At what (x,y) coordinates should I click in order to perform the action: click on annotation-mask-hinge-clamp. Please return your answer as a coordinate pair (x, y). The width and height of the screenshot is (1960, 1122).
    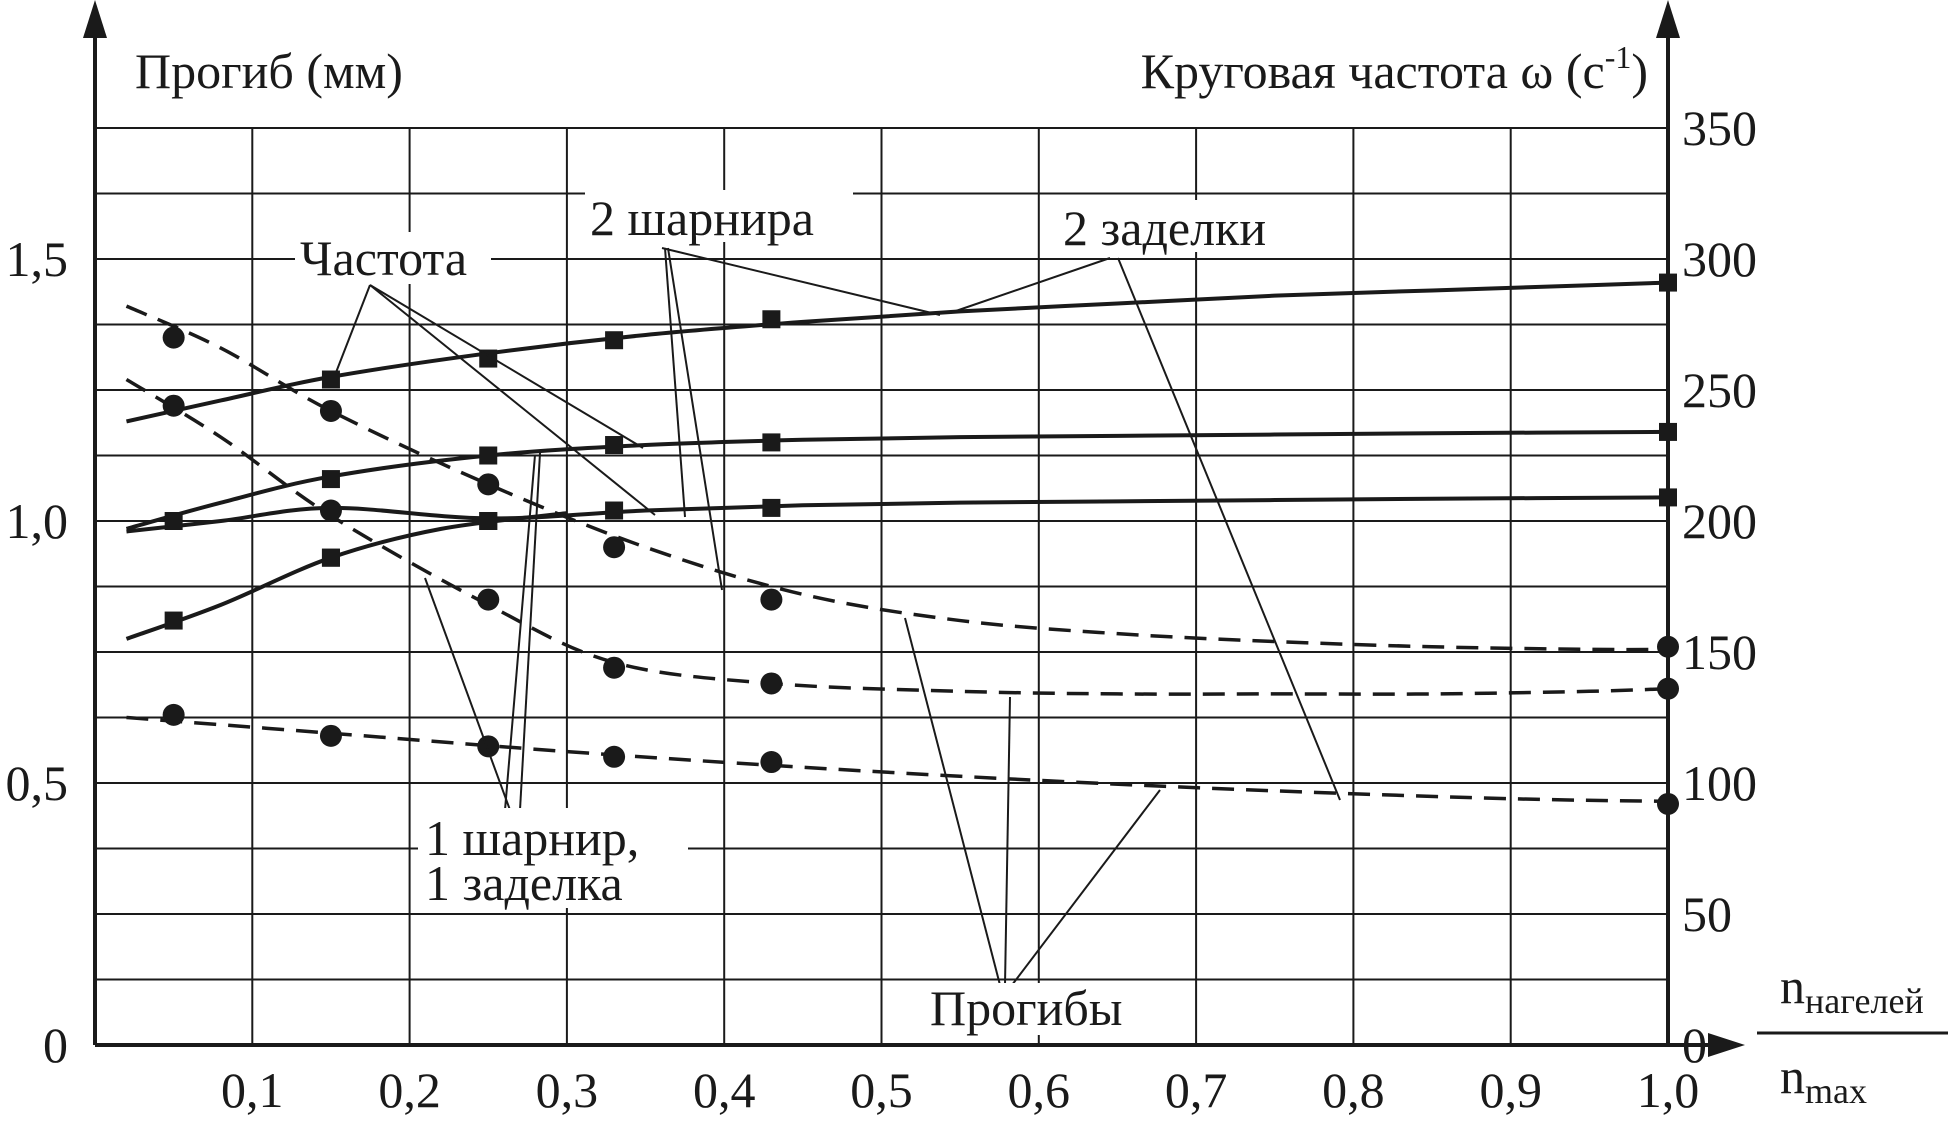
    Looking at the image, I should click on (553, 858).